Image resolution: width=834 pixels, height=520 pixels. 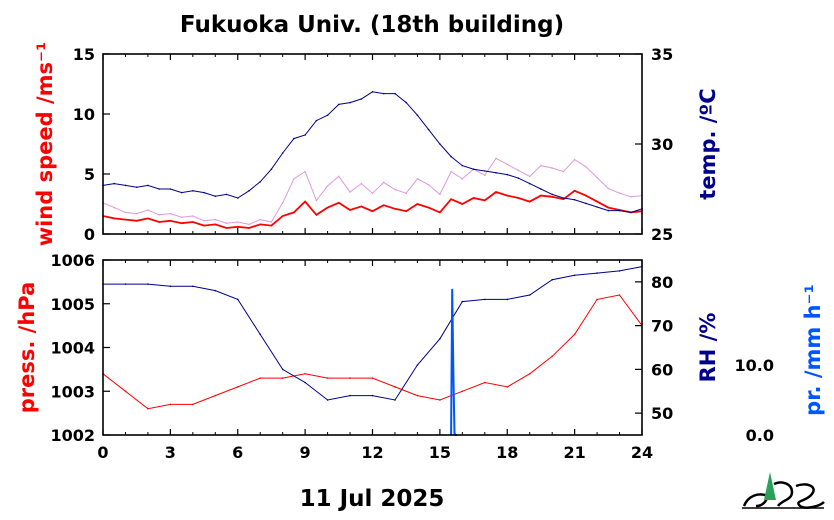 What do you see at coordinates (372, 452) in the screenshot?
I see `x-tick-label: 12` at bounding box center [372, 452].